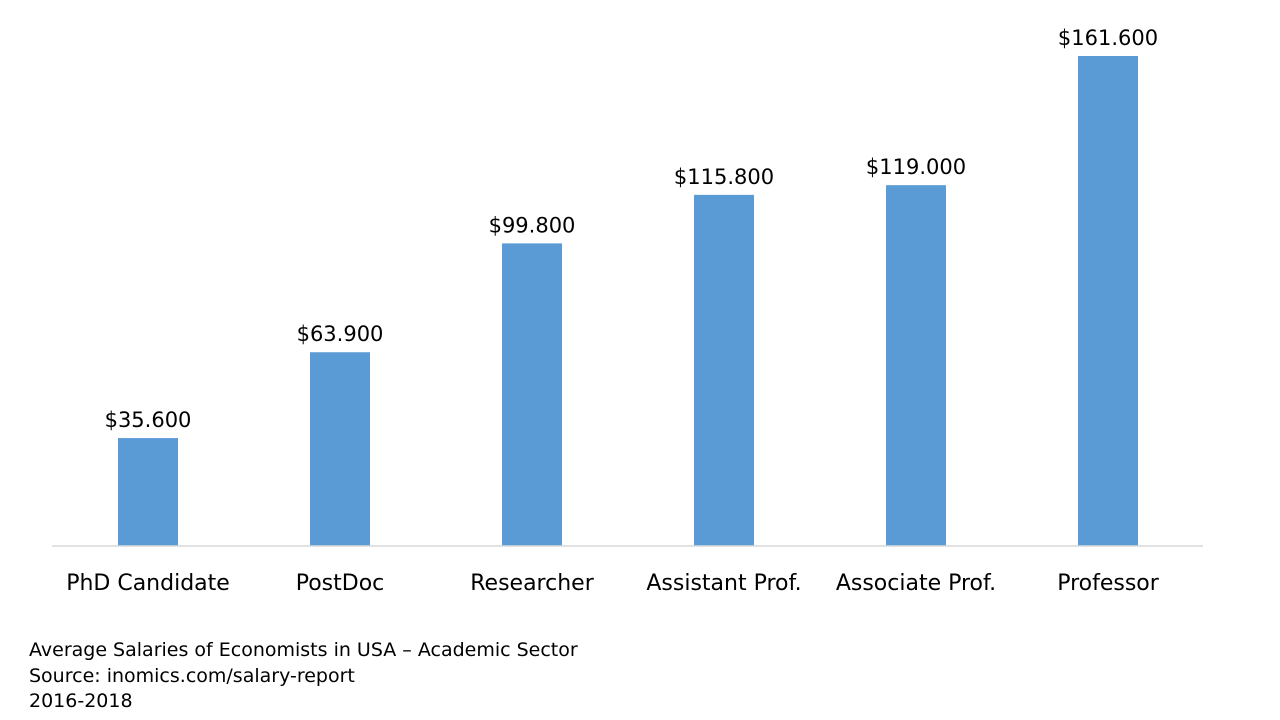 This screenshot has height=720, width=1280. Describe the element at coordinates (81, 701) in the screenshot. I see `caption-years: 2016-2018` at that location.